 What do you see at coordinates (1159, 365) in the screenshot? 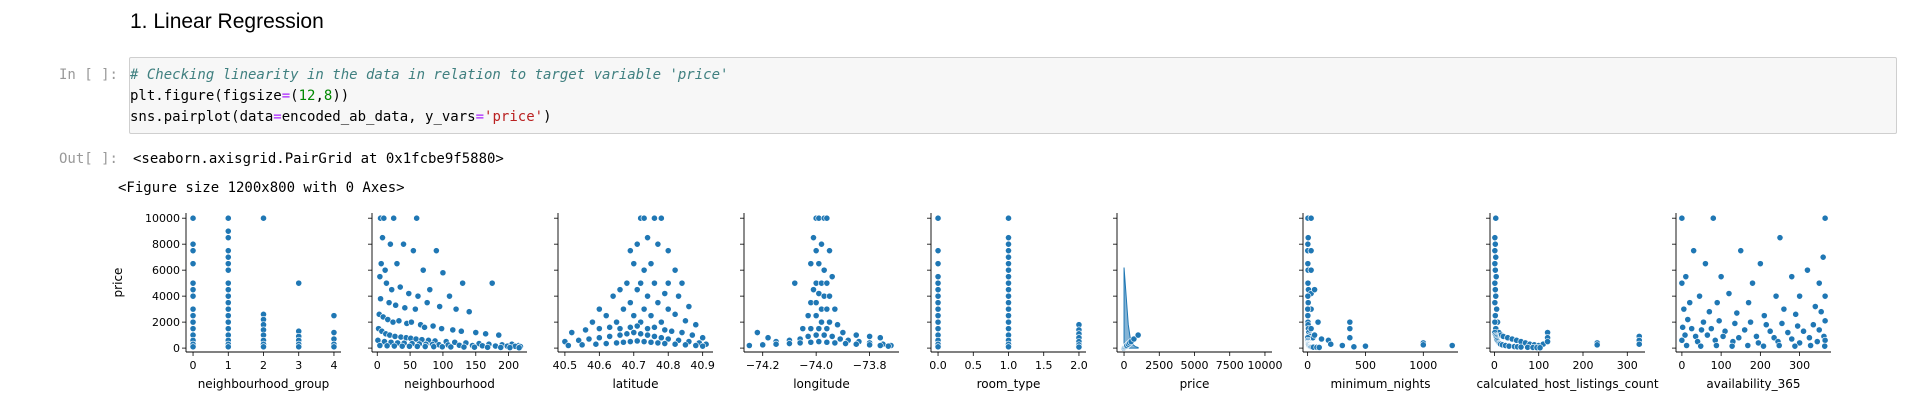
I see `x-tick-label: 2500` at bounding box center [1159, 365].